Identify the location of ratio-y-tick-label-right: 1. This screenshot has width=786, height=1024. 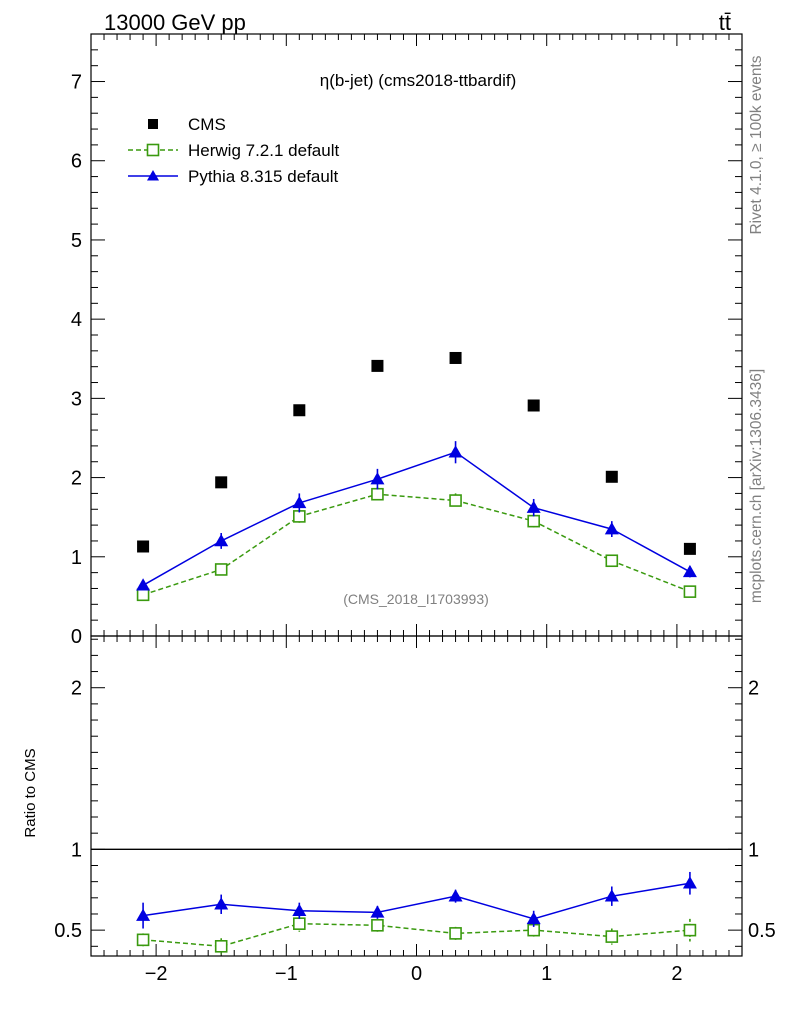
(753, 850).